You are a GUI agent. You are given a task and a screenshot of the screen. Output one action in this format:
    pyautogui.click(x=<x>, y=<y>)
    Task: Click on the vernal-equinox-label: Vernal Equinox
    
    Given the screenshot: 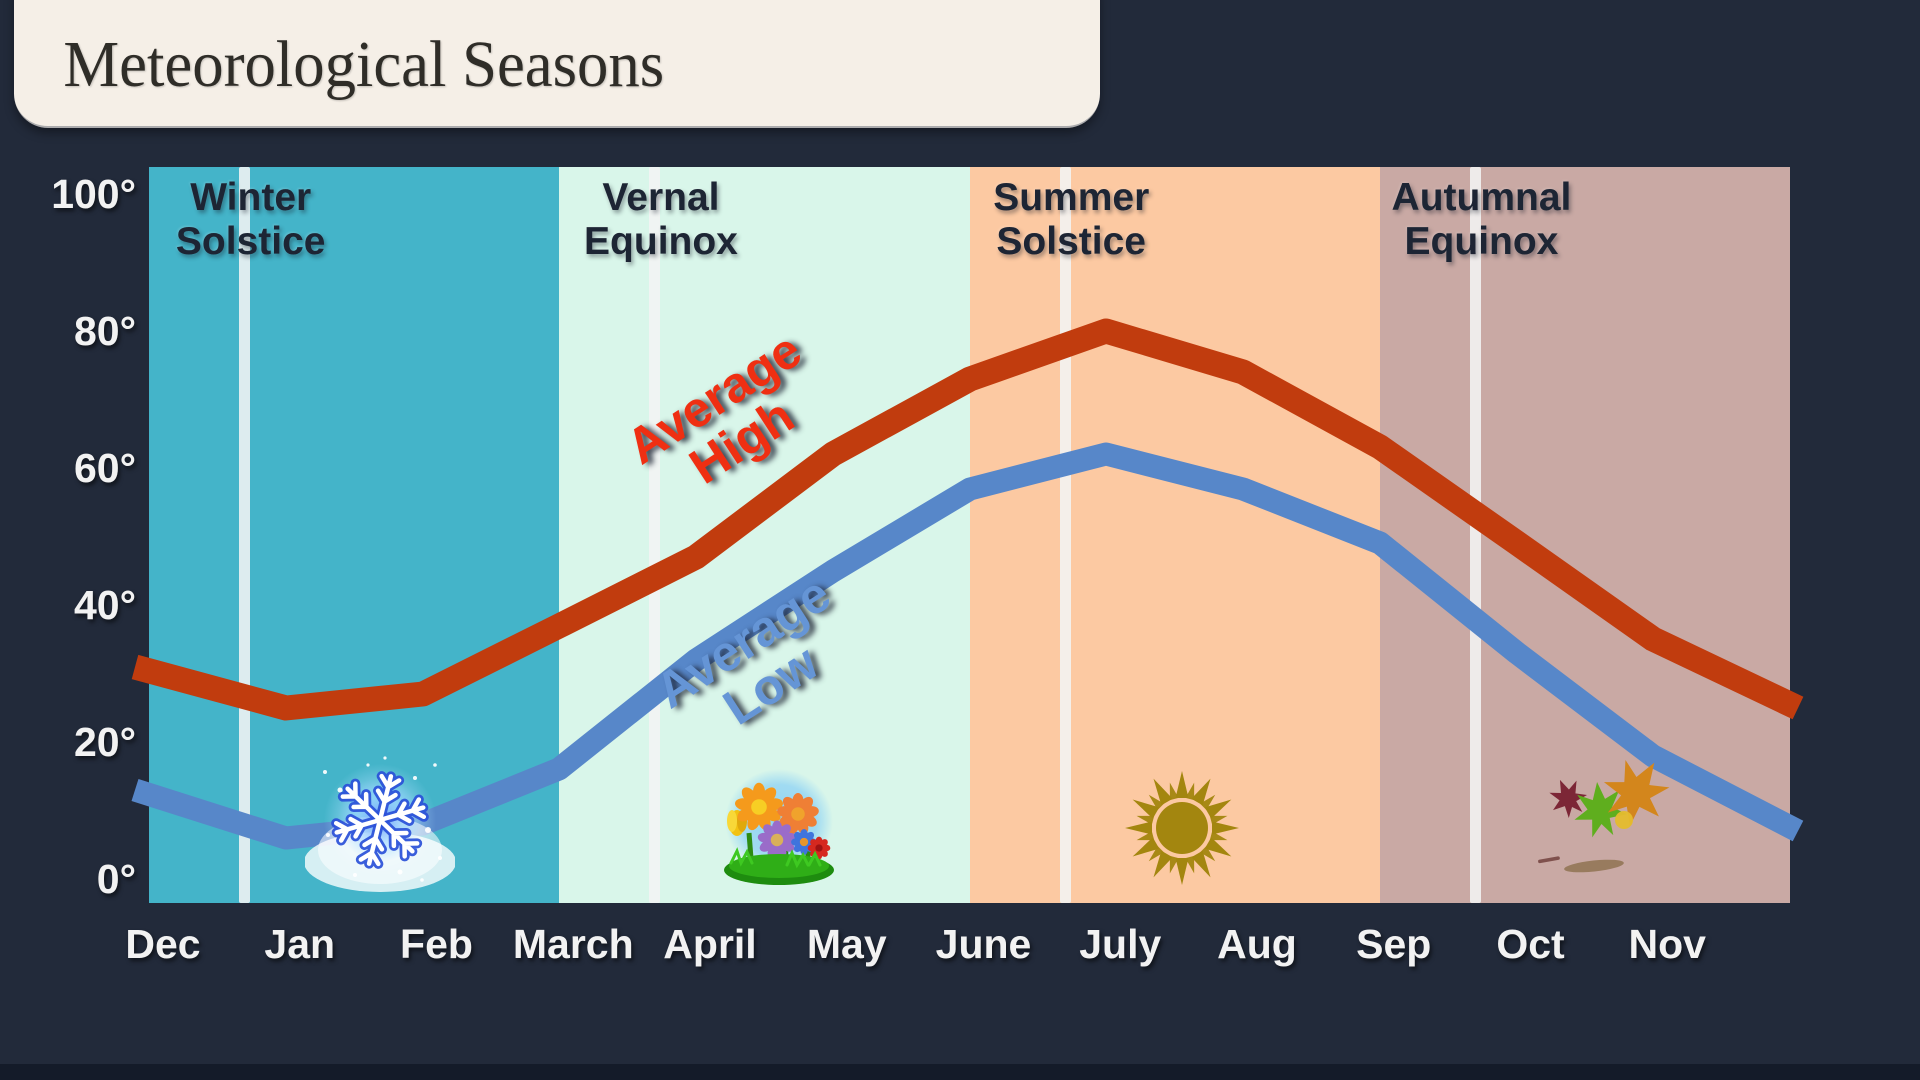 What is the action you would take?
    pyautogui.click(x=661, y=220)
    